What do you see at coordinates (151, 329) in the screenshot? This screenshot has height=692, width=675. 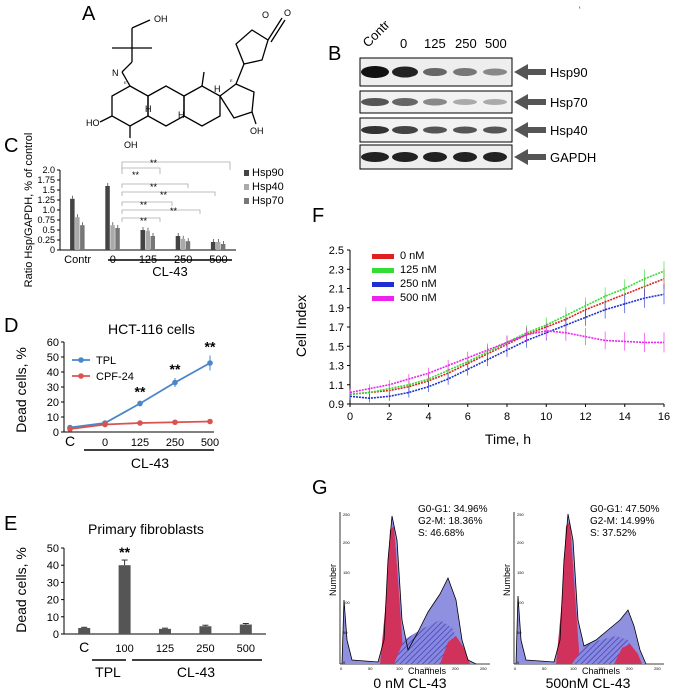 I see `panel-d-title: HCT-116 cells` at bounding box center [151, 329].